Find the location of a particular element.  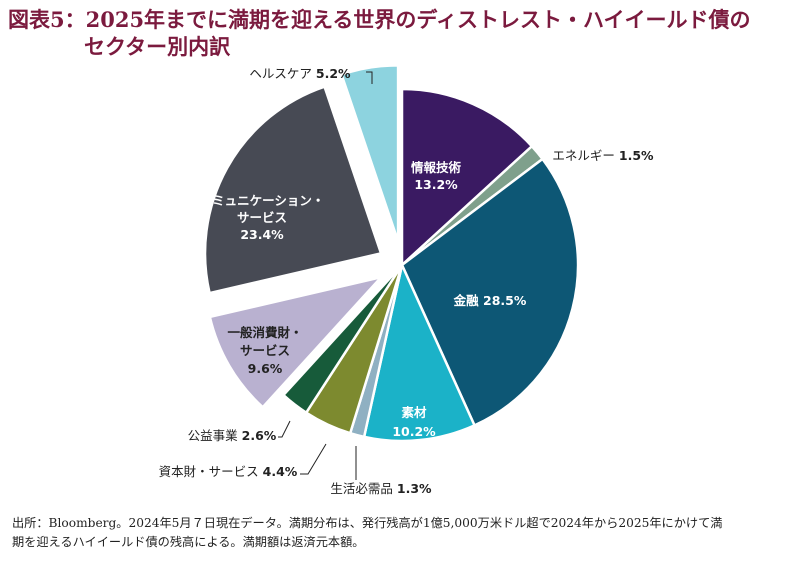

slice-value-一般消費財サービス: 9.6% is located at coordinates (265, 368).